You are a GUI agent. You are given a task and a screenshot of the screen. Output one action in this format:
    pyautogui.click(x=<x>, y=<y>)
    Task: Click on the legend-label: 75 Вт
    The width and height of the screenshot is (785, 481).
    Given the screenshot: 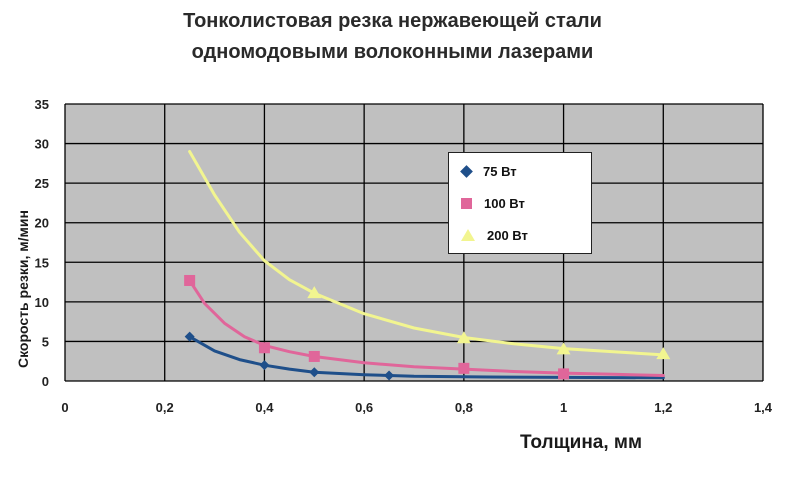 What is the action you would take?
    pyautogui.click(x=500, y=171)
    